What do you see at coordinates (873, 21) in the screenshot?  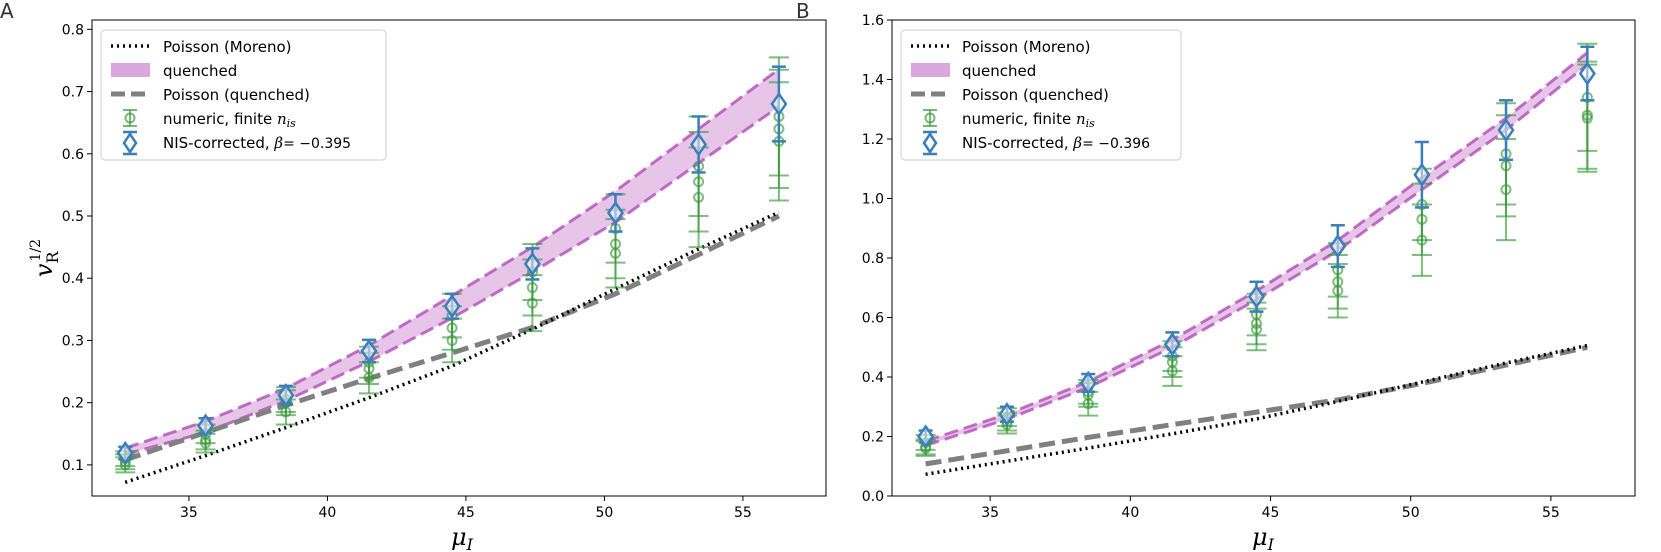 I see `panel-b-ytick-label: 1.6` at bounding box center [873, 21].